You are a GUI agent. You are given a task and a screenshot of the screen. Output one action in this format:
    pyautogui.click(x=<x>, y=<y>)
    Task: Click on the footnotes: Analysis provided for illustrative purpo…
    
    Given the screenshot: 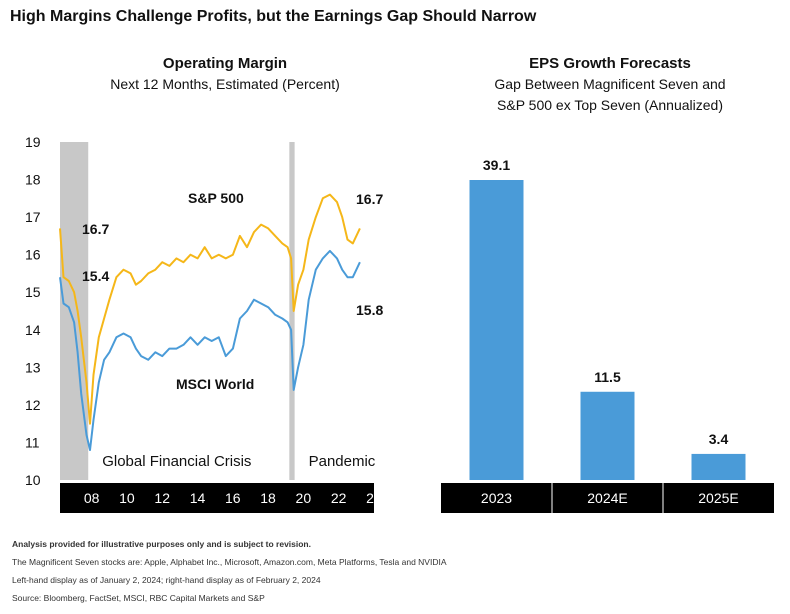 What is the action you would take?
    pyautogui.click(x=229, y=571)
    